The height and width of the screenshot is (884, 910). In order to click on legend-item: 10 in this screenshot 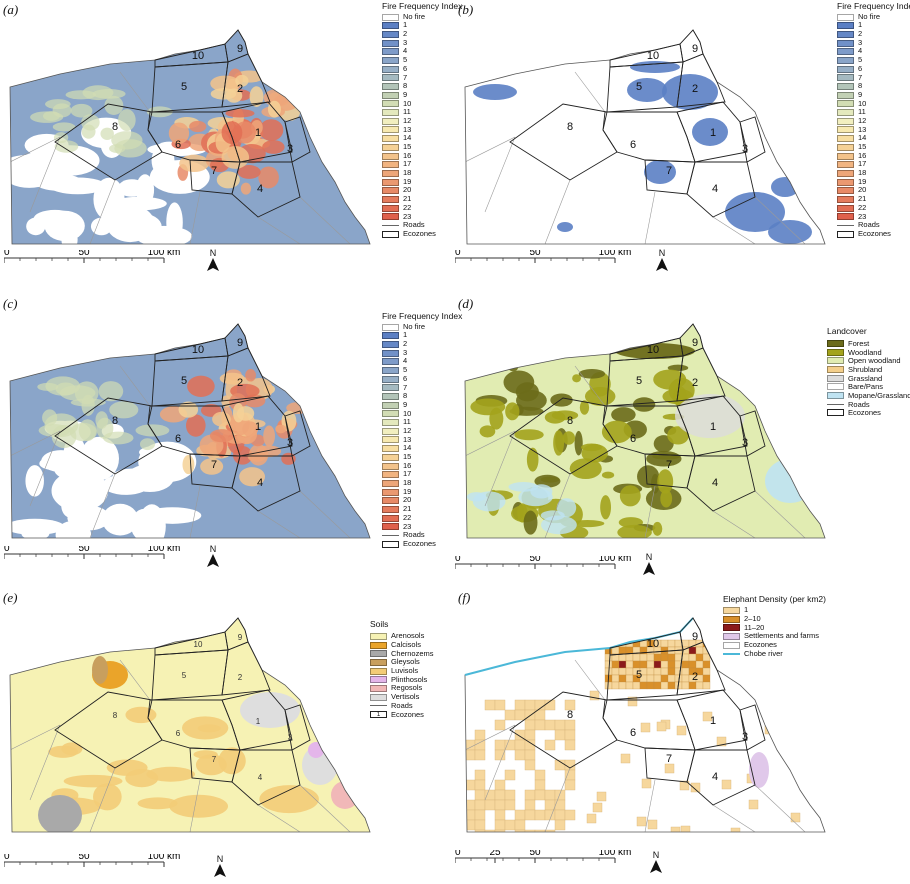, I will do `click(422, 104)`.